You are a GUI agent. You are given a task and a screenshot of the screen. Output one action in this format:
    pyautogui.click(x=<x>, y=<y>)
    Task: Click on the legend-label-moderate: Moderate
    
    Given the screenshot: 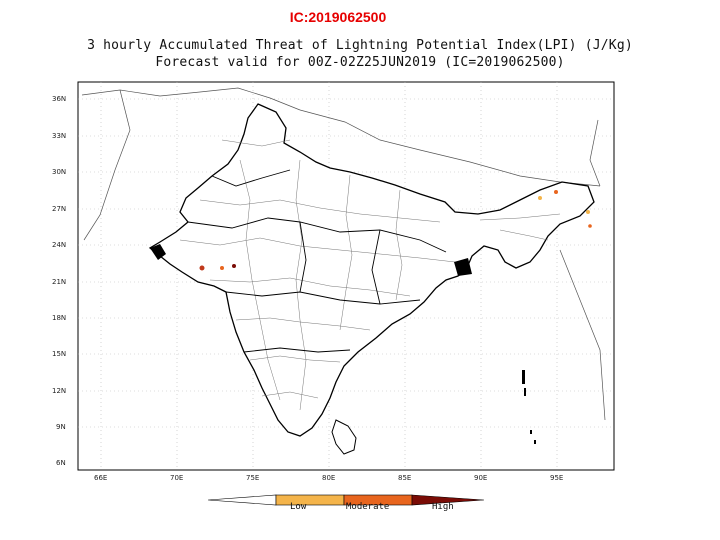 What is the action you would take?
    pyautogui.click(x=368, y=507)
    